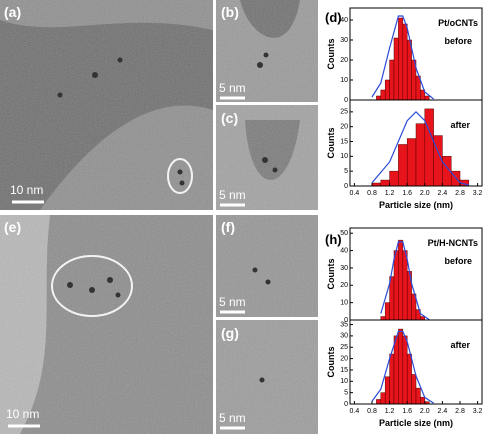 The width and height of the screenshot is (490, 434). I want to click on x-tick-label: 2.4, so click(443, 193).